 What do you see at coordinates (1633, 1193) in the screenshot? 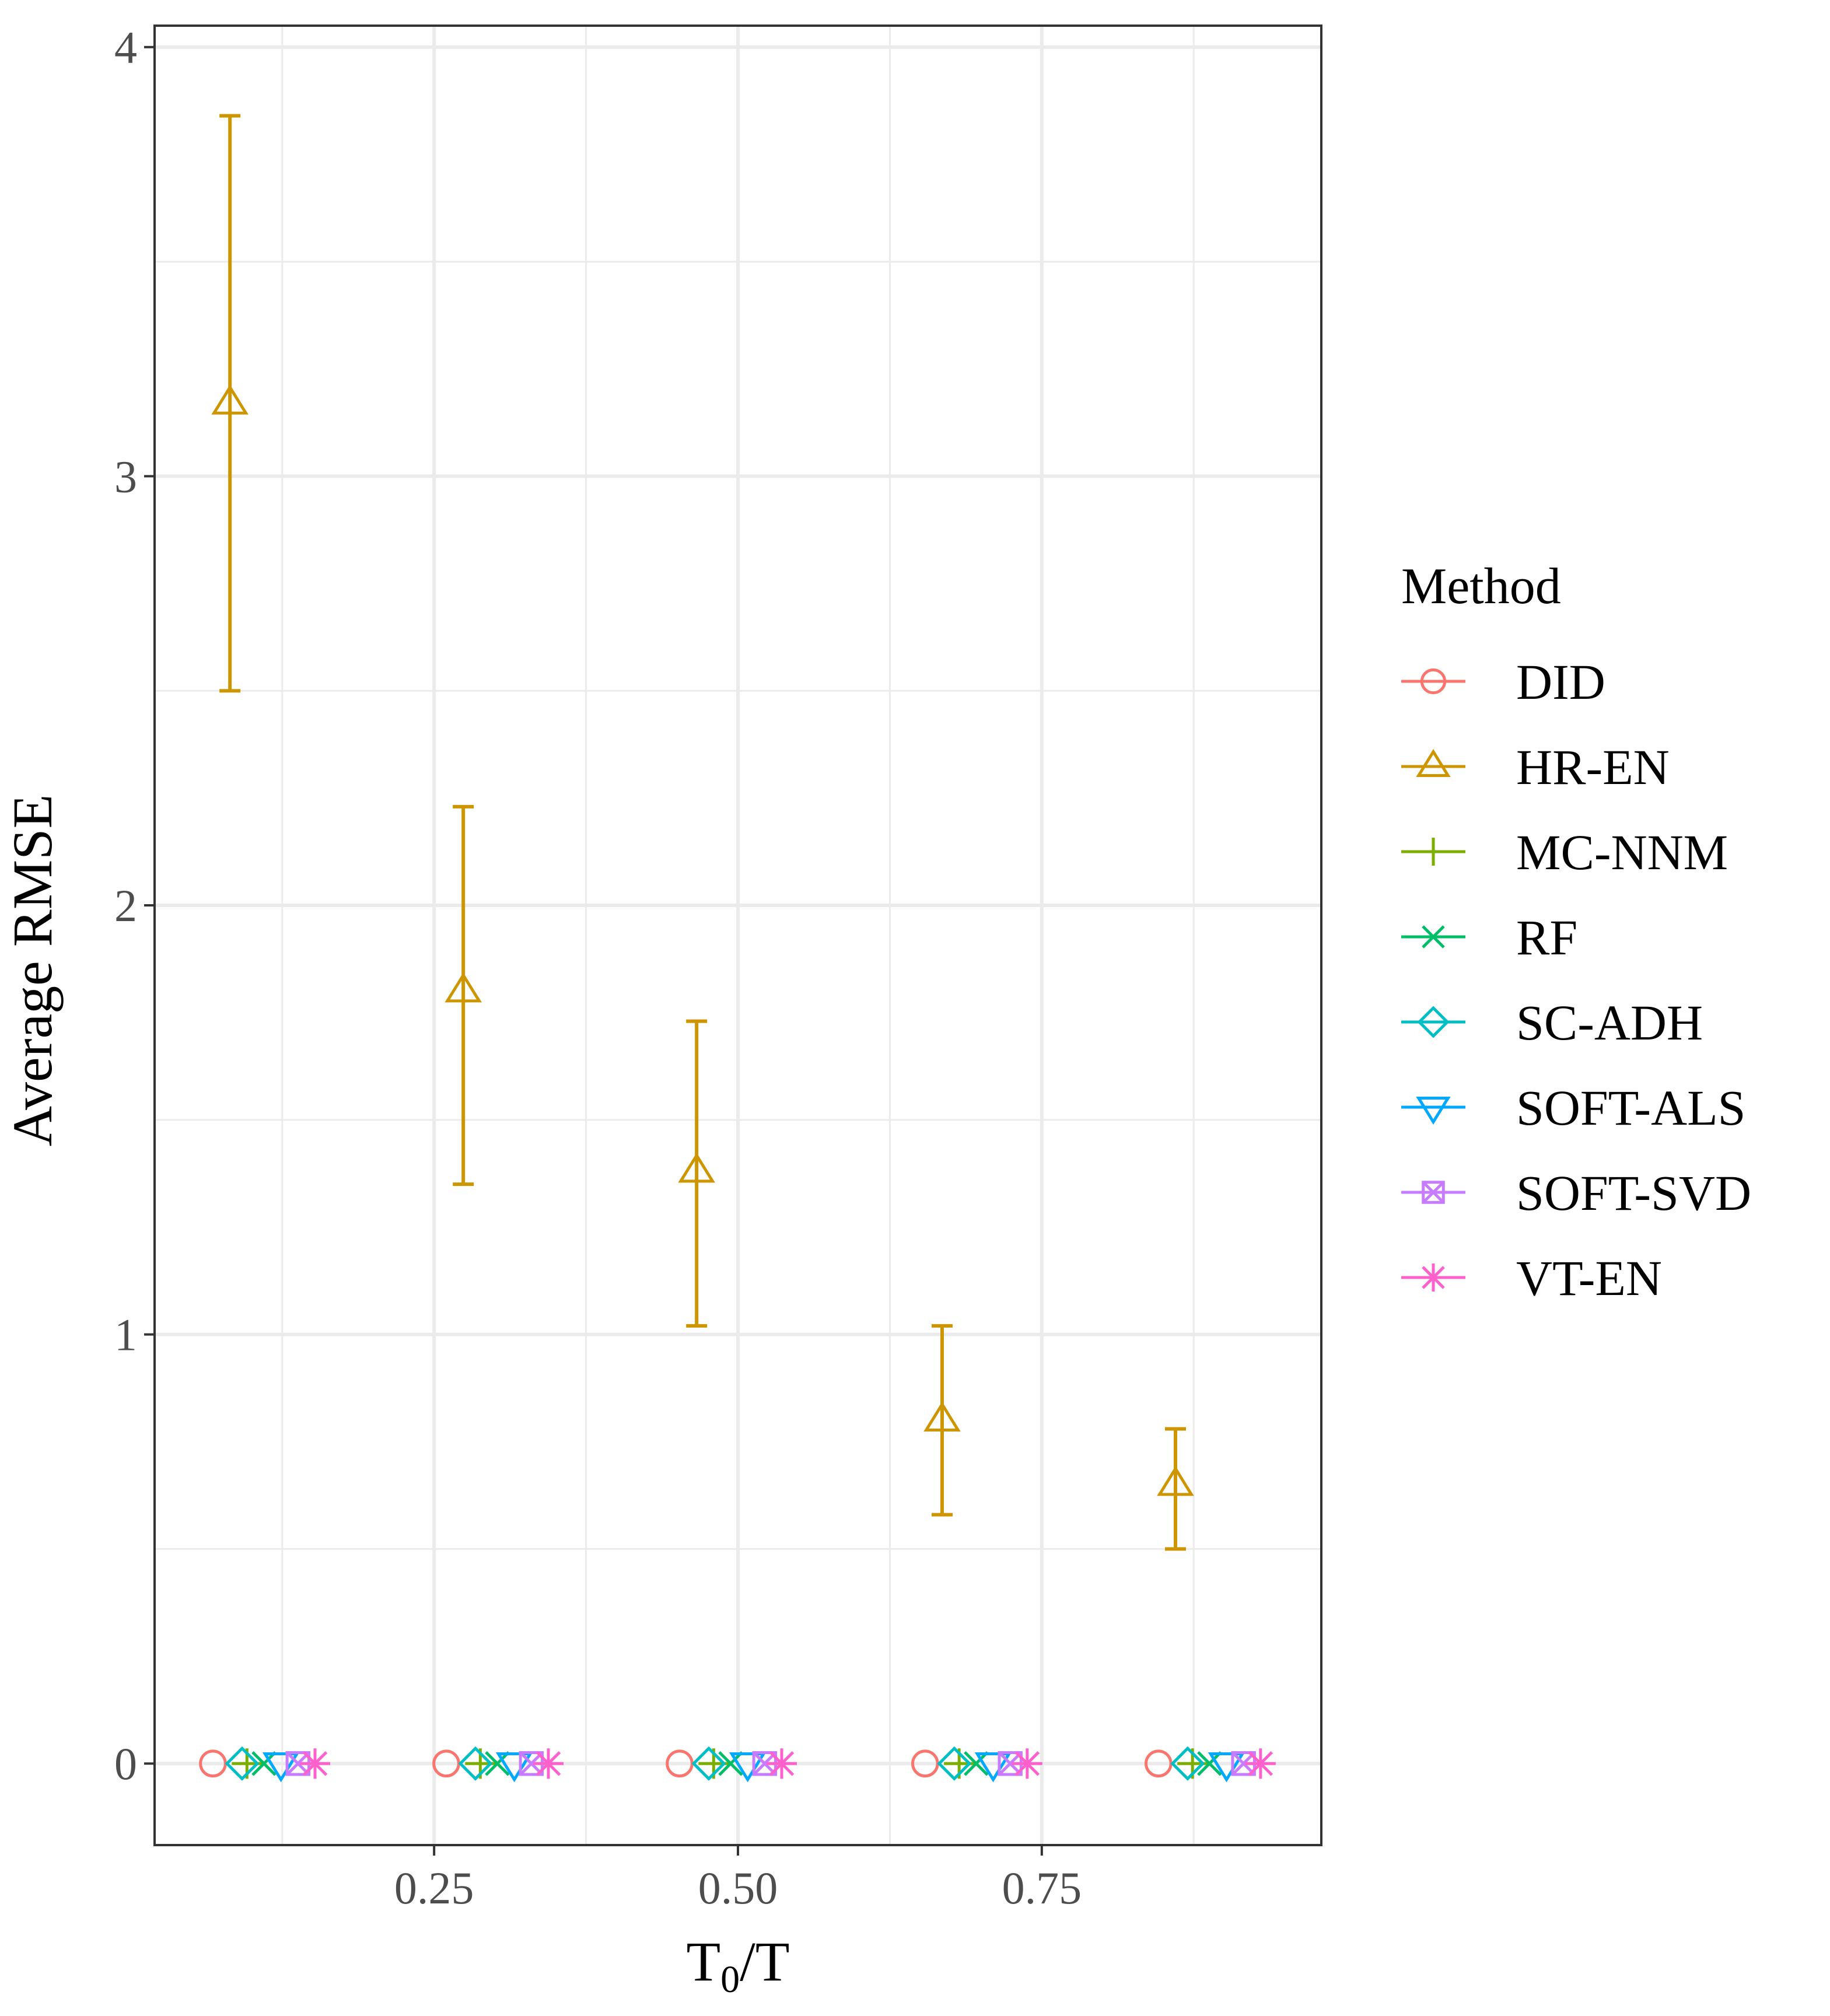
I see `legend-label: SOFT-SVD` at bounding box center [1633, 1193].